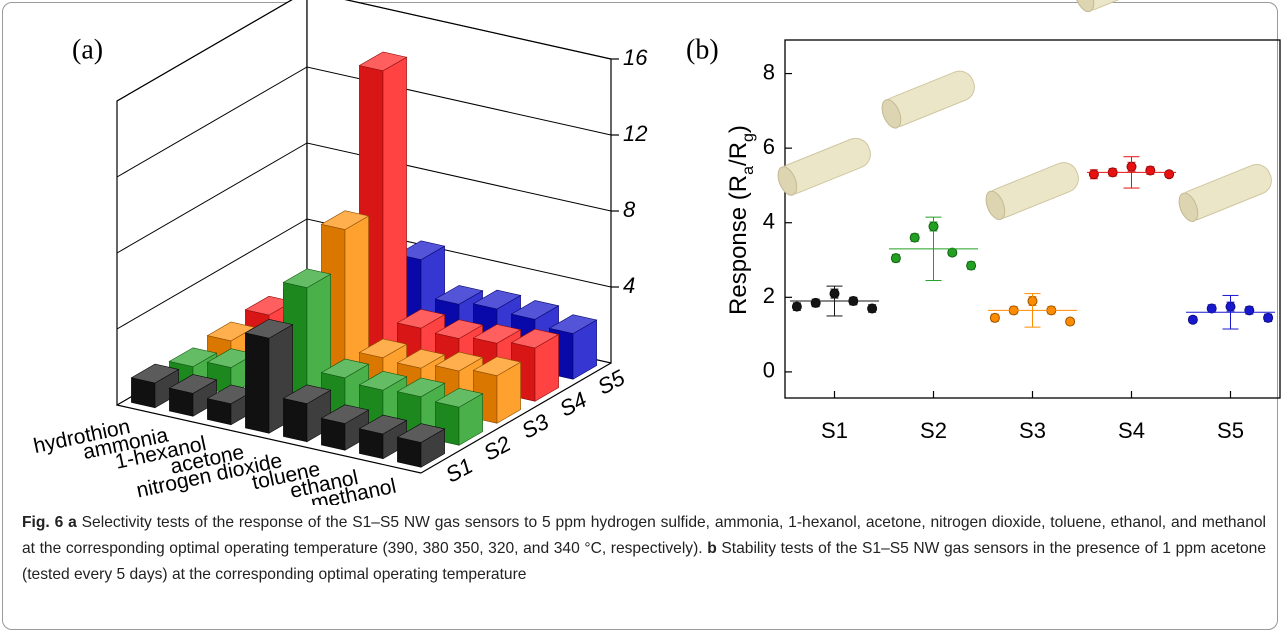 This screenshot has width=1284, height=636. Describe the element at coordinates (702, 49) in the screenshot. I see `panel-label: (b)` at that location.